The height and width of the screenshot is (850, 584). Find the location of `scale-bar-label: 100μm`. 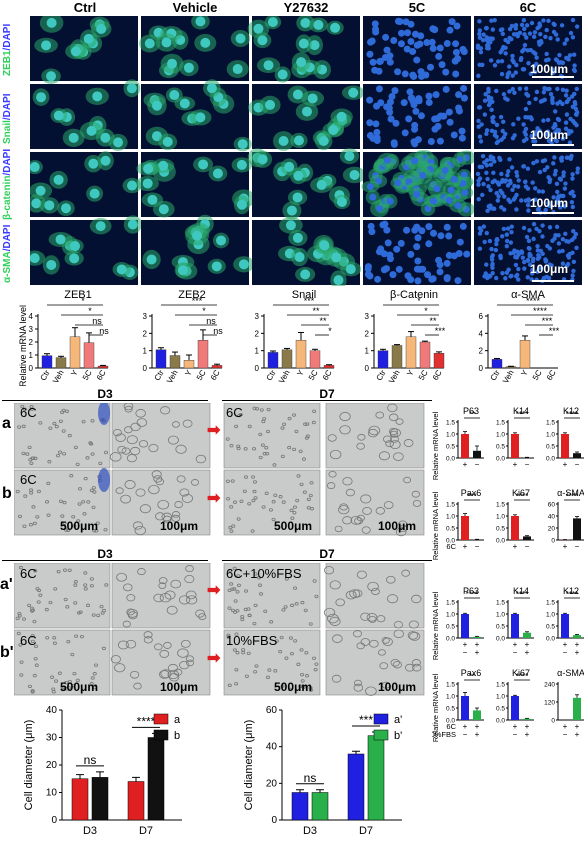

scale-bar-label: 100μm is located at coordinates (549, 269).